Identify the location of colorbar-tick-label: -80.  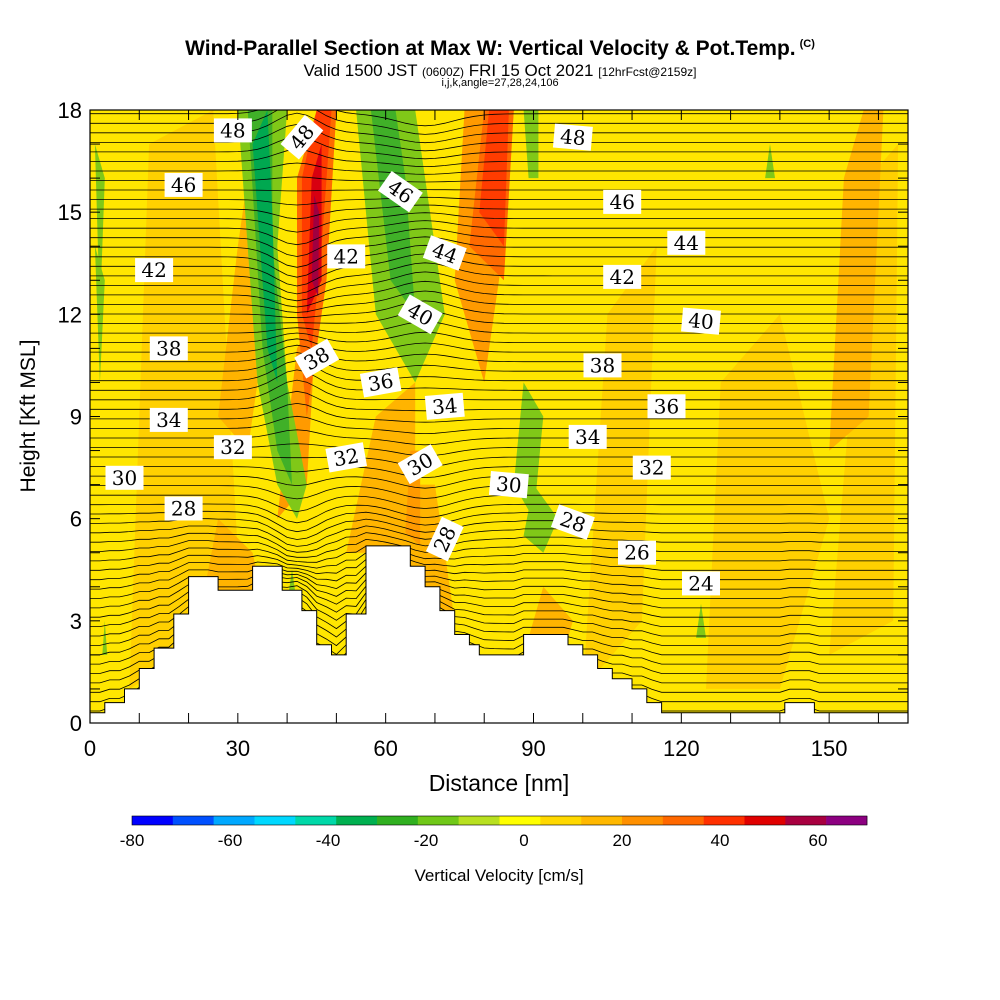
(132, 840).